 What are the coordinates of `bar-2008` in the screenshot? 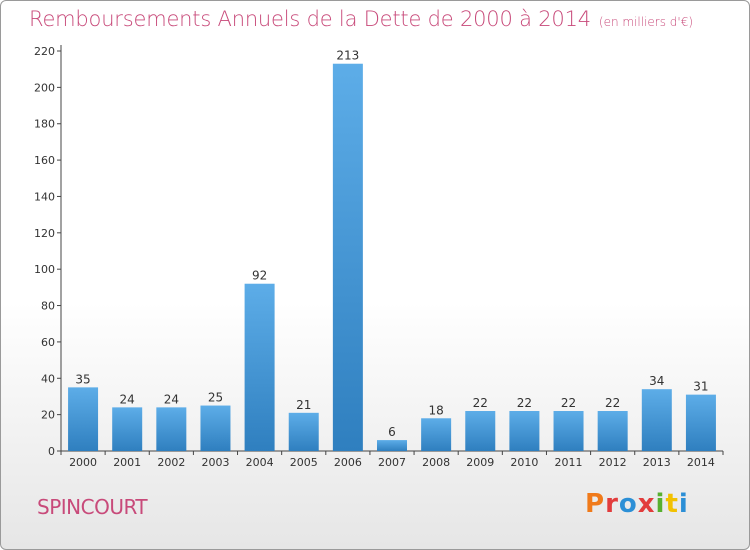 It's located at (436, 434).